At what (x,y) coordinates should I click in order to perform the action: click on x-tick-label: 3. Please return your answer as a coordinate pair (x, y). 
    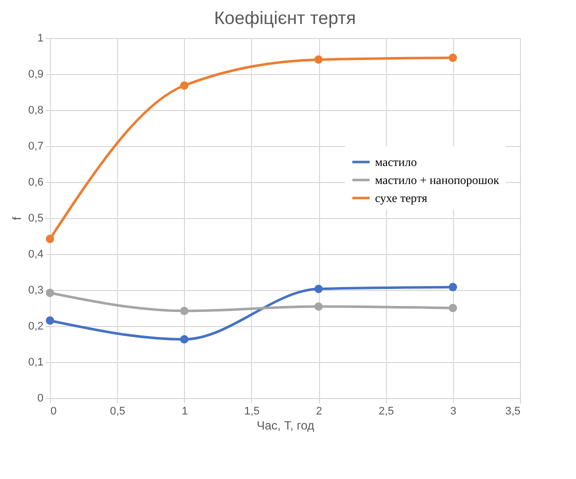
    Looking at the image, I should click on (453, 412).